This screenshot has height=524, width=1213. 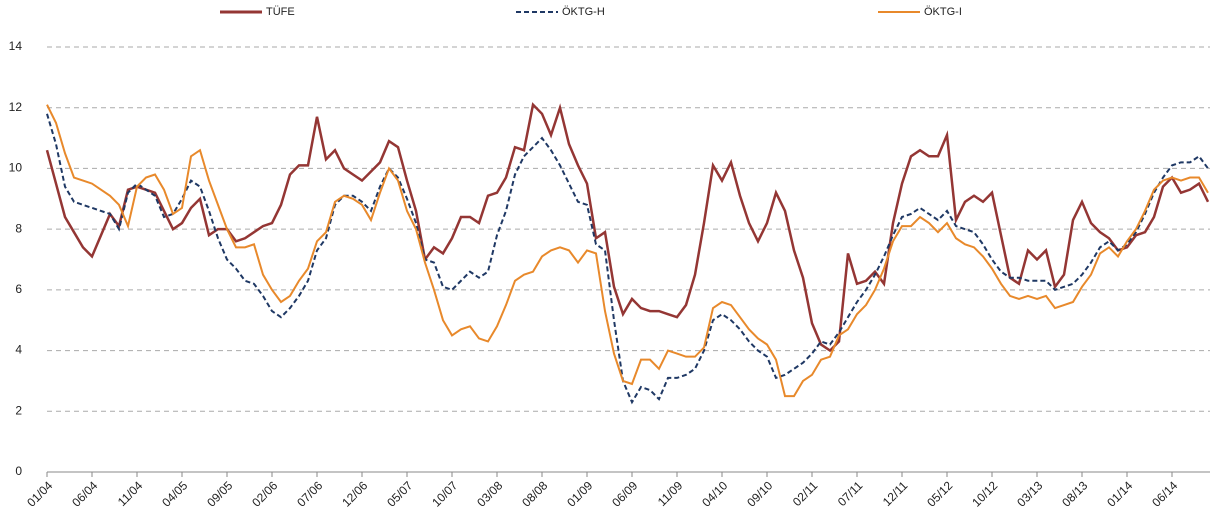 What do you see at coordinates (1119, 493) in the screenshot?
I see `x-tick-label: 01/14` at bounding box center [1119, 493].